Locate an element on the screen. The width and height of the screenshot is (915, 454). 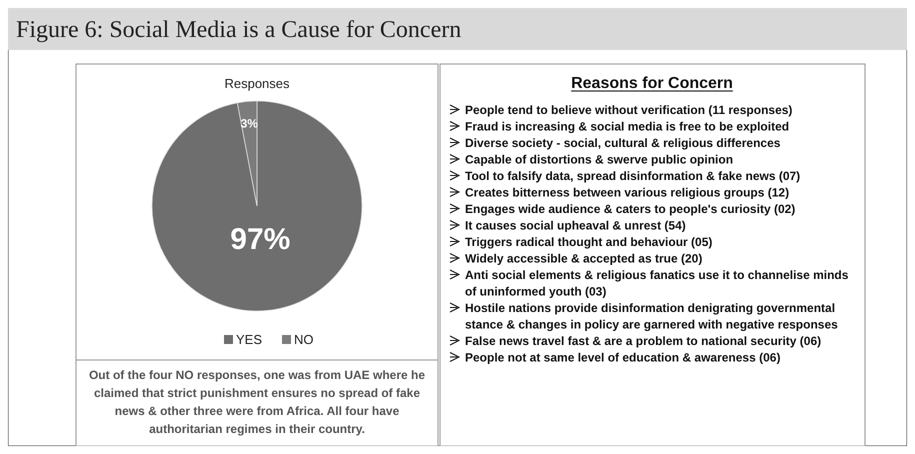
text: People tend to believe without verification (11 responses) is located at coordinates (628, 110).